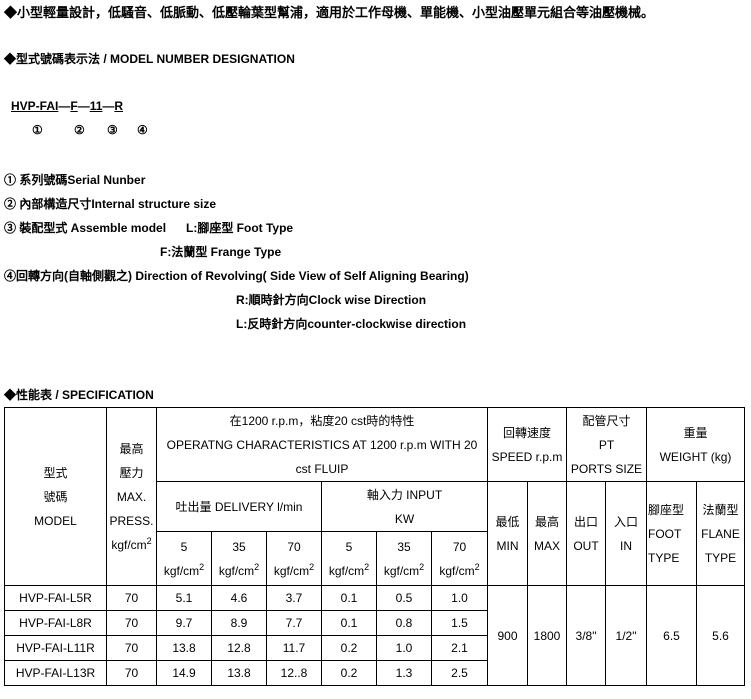 The width and height of the screenshot is (751, 699). Describe the element at coordinates (294, 648) in the screenshot. I see `table-cell: 11.7` at that location.